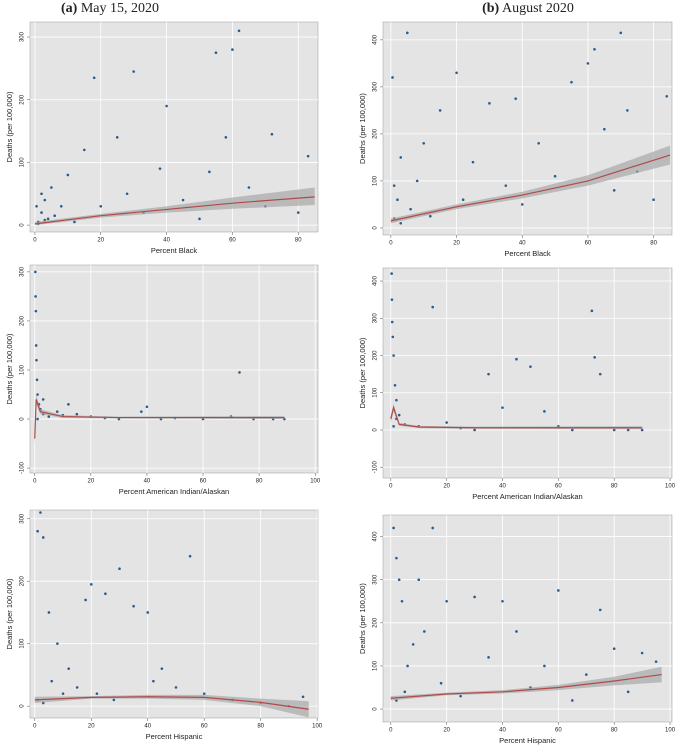 This screenshot has width=677, height=746. Describe the element at coordinates (23, 320) in the screenshot. I see `y-tick-label: 200` at that location.